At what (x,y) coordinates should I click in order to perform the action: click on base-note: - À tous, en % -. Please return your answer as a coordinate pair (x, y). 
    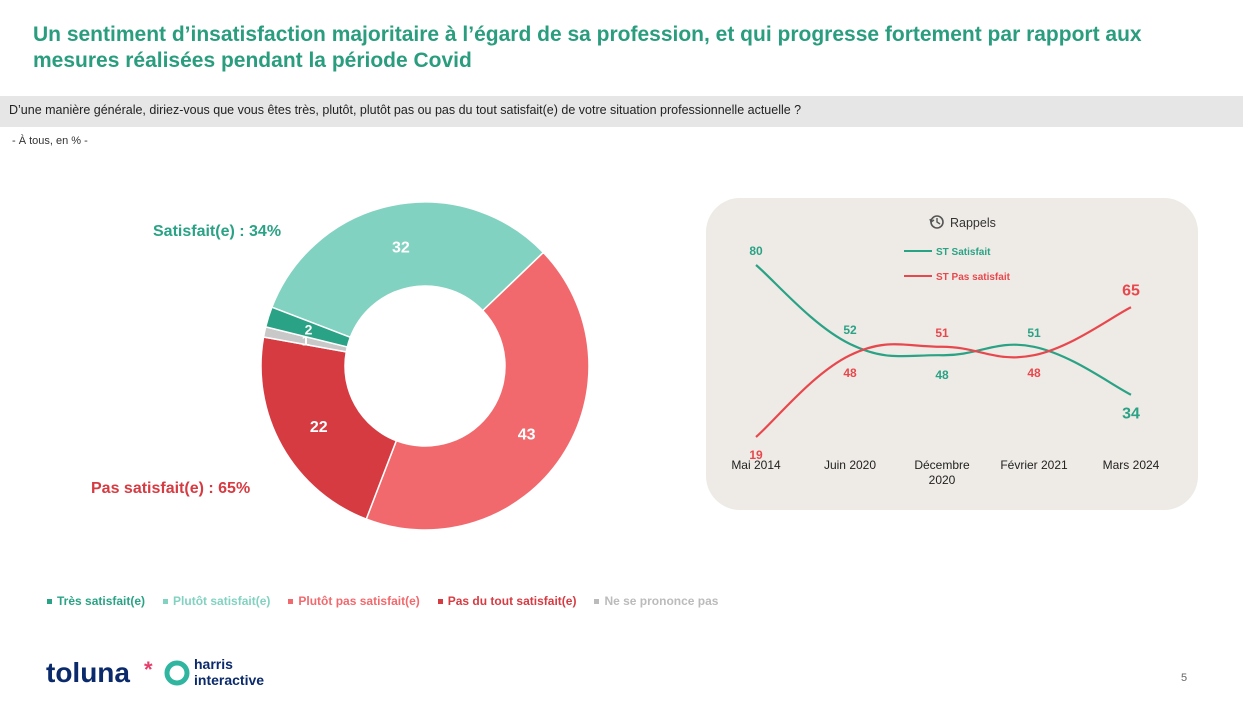
    Looking at the image, I should click on (50, 141).